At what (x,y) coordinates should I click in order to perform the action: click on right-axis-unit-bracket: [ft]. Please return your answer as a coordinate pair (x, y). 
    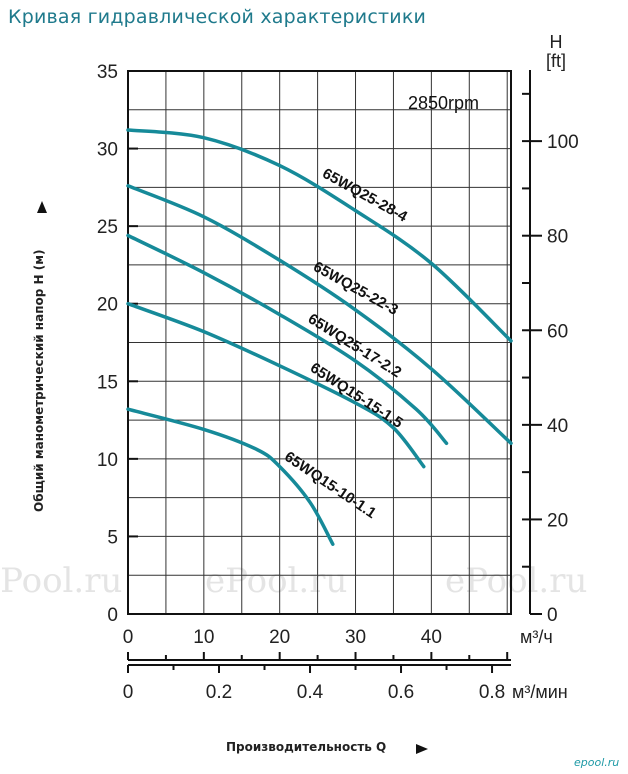
    Looking at the image, I should click on (556, 61).